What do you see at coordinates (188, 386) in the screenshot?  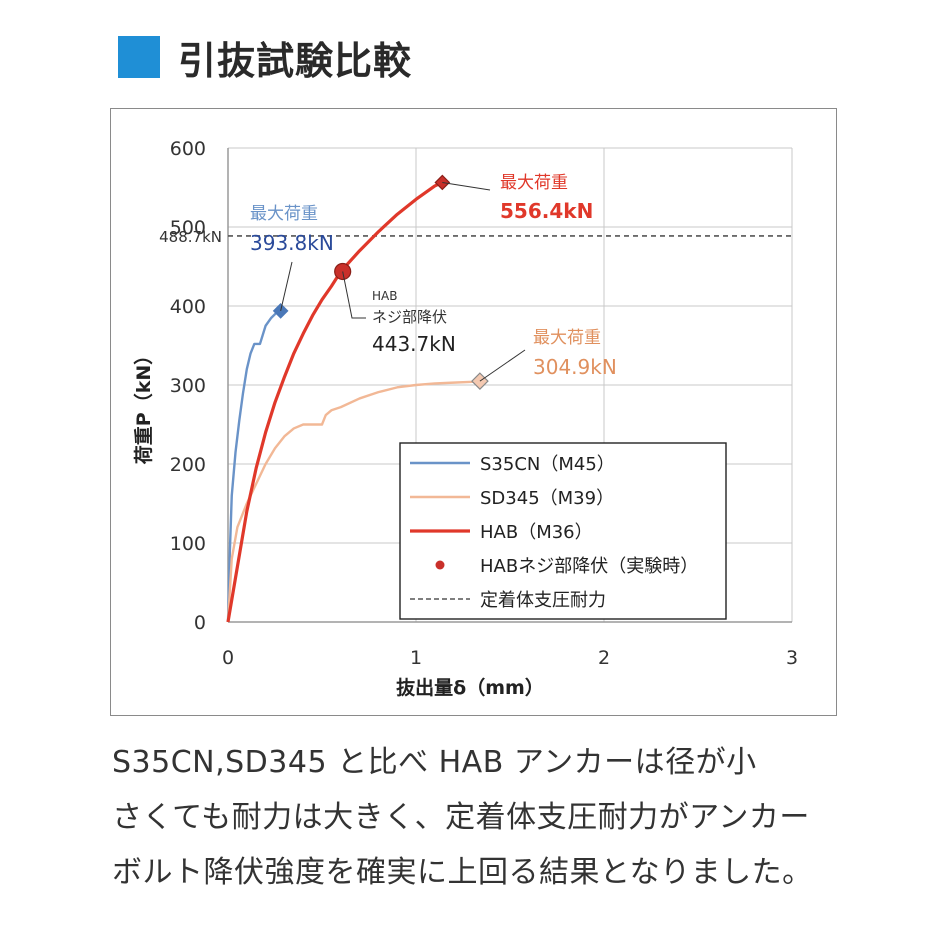 I see `y-tick-label: 300` at bounding box center [188, 386].